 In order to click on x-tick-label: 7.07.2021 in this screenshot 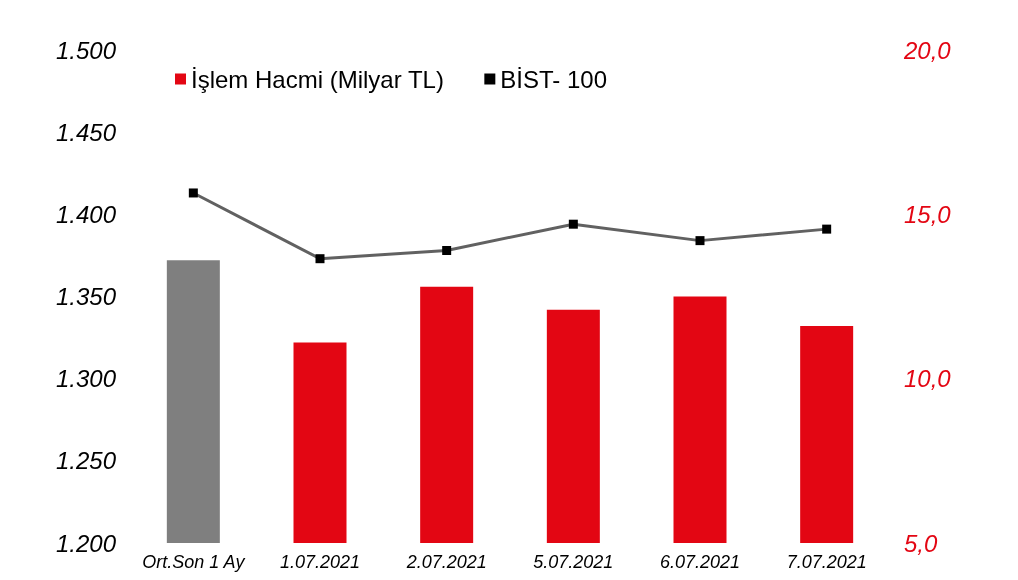, I will do `click(826, 562)`.